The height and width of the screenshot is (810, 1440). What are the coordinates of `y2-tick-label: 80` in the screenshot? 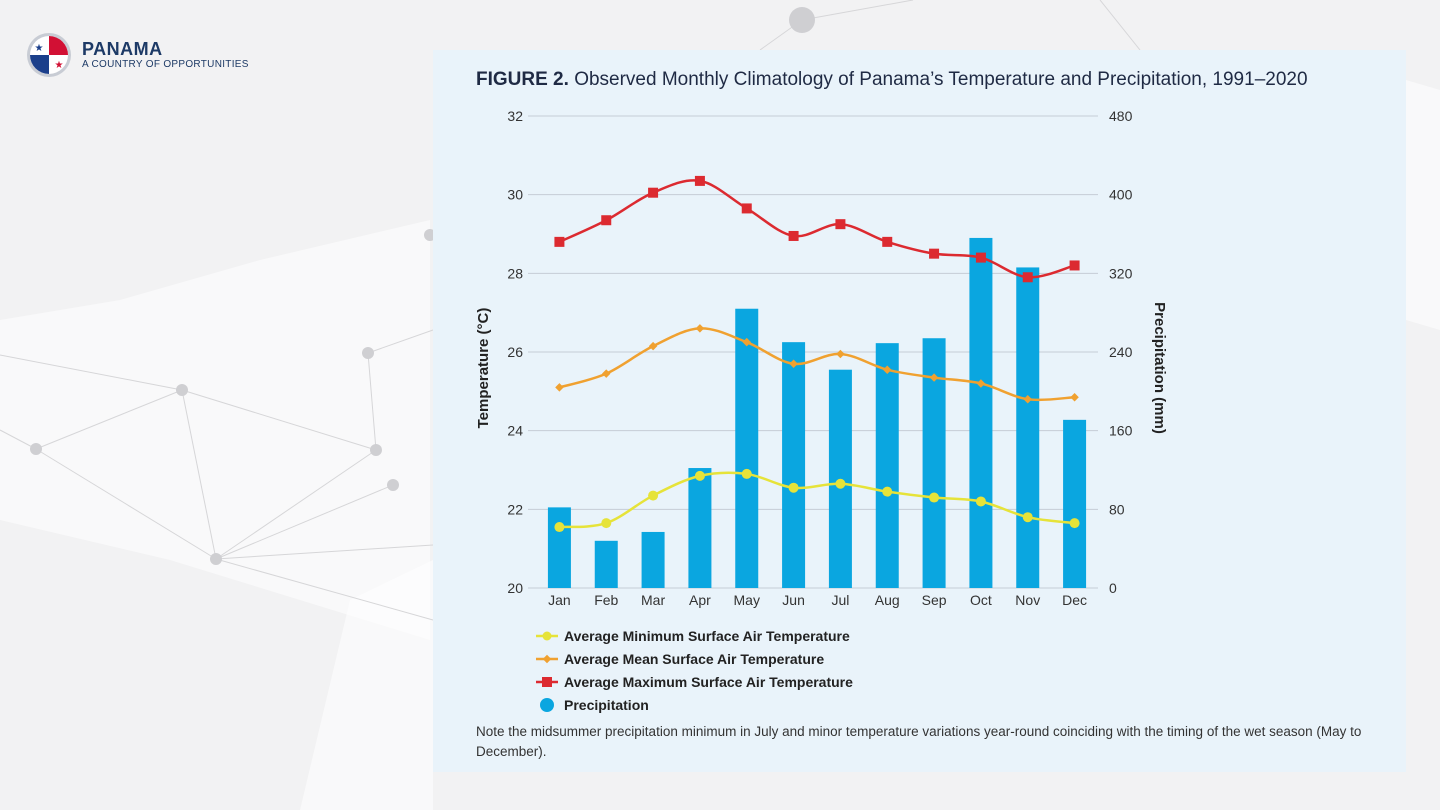 It's located at (1117, 509).